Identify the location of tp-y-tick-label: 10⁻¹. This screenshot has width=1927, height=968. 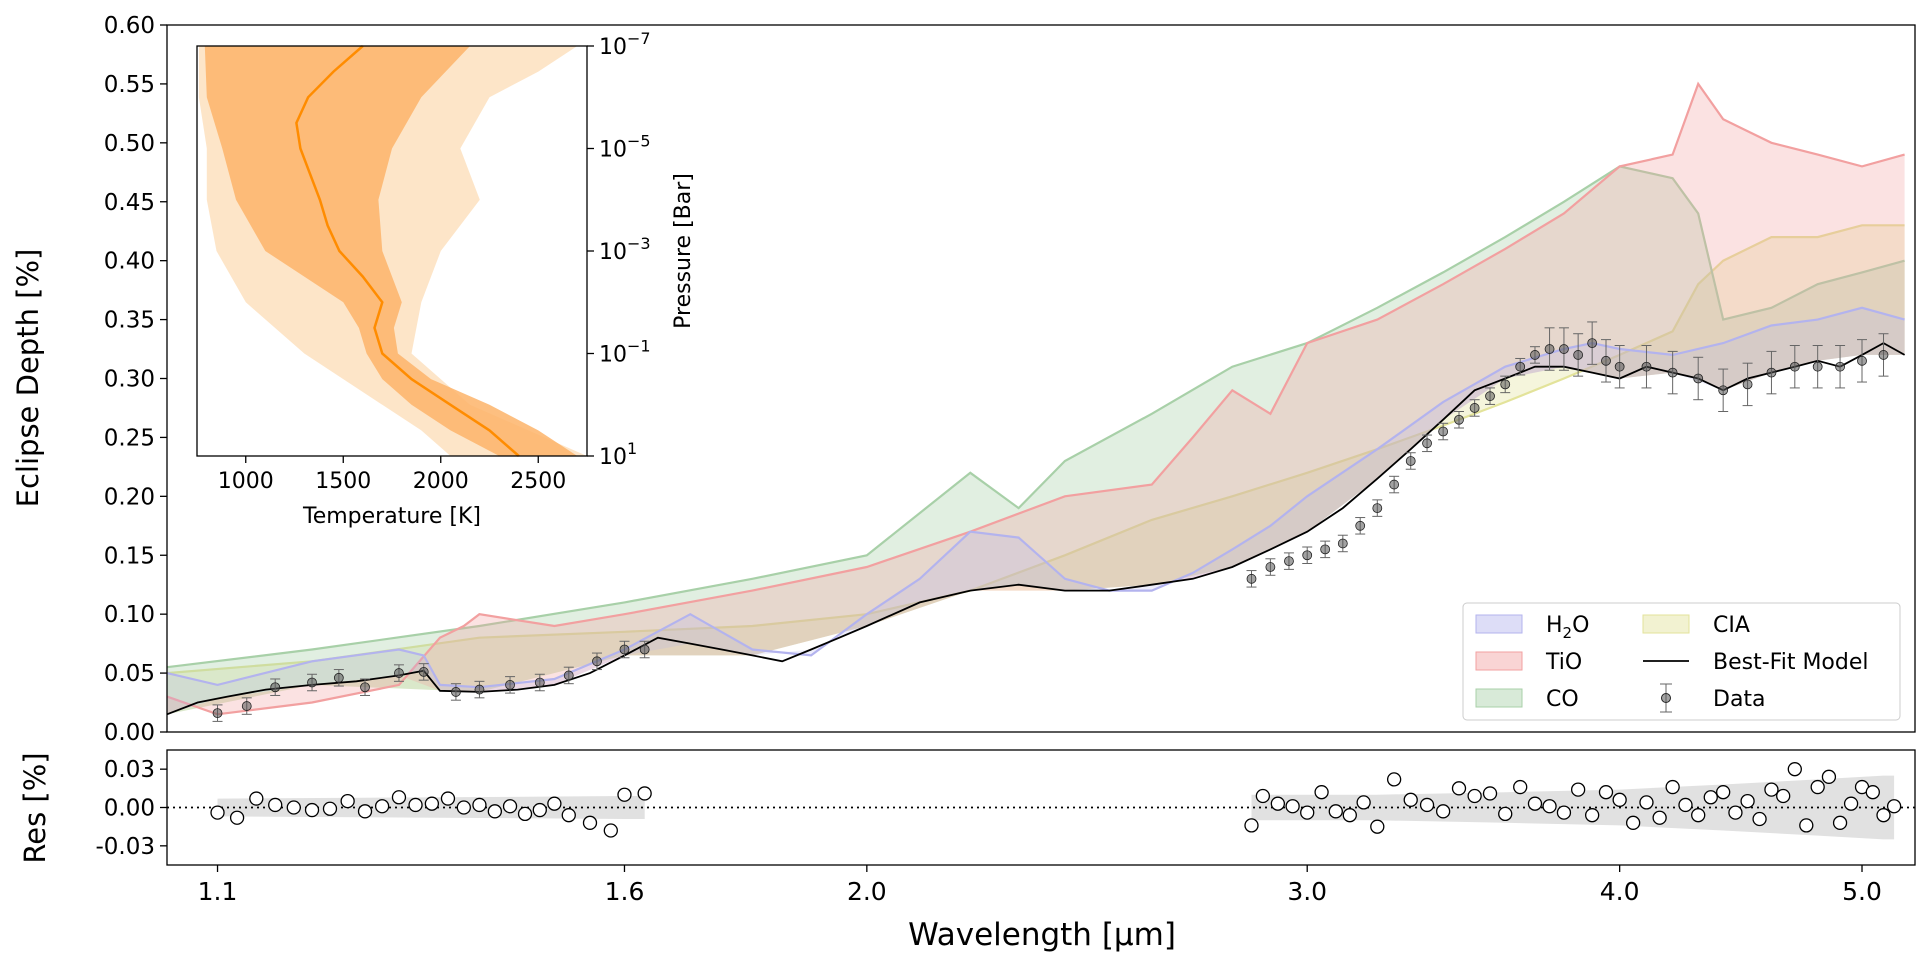
(625, 352).